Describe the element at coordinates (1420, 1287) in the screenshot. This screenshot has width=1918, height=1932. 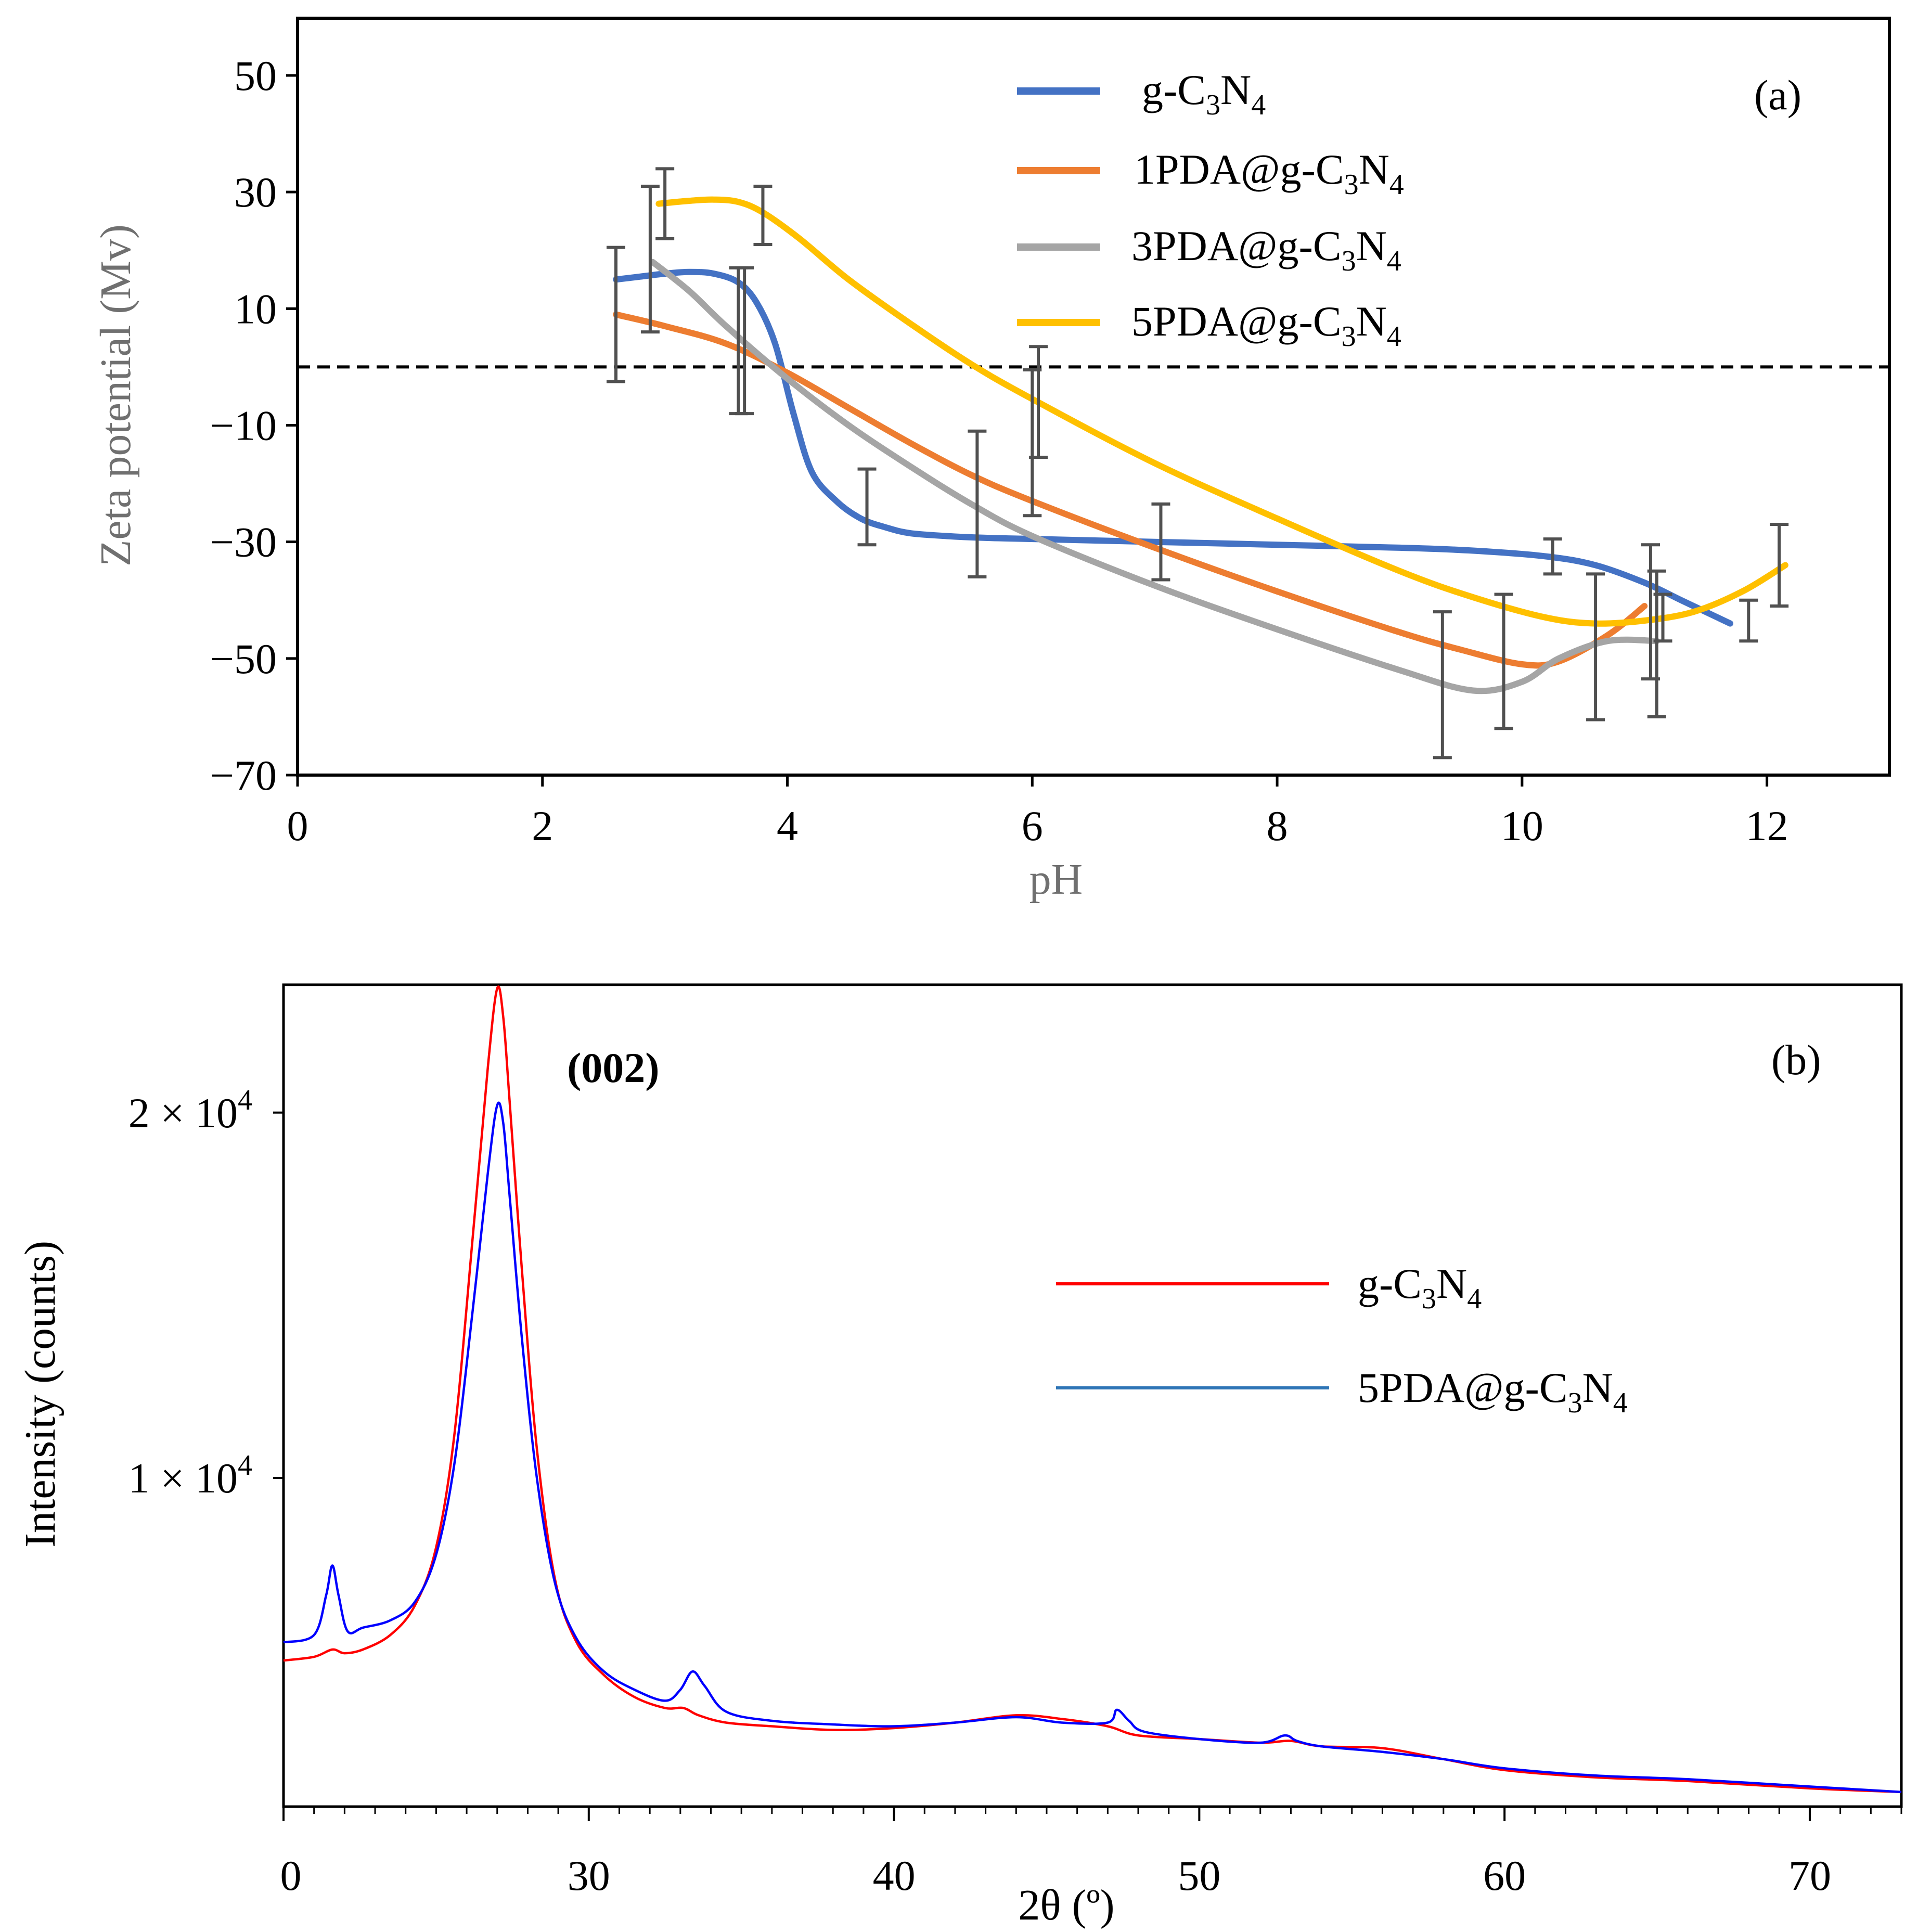
I see `legend-label-g-c3n4-xrd: g-C3N4` at that location.